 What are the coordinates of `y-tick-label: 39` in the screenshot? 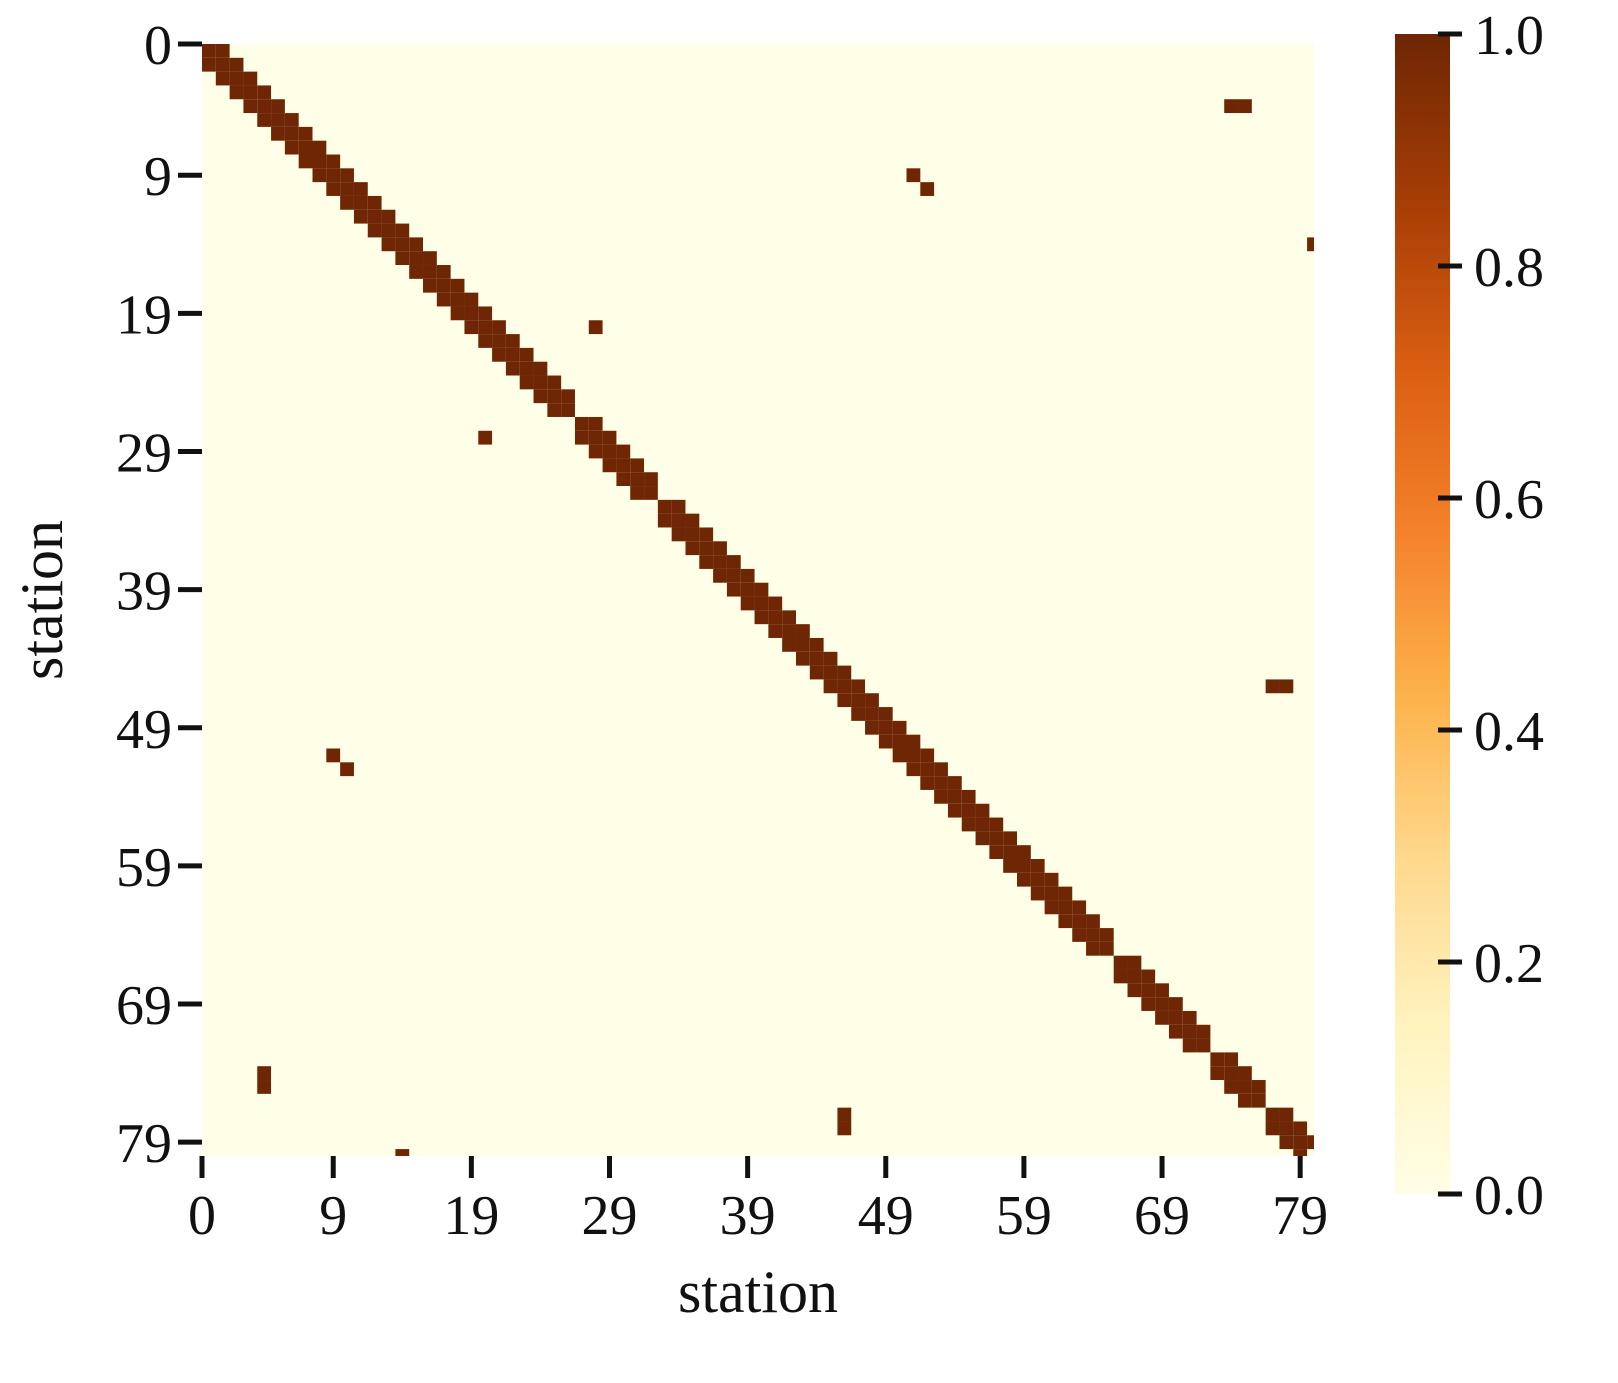 It's located at (144, 592).